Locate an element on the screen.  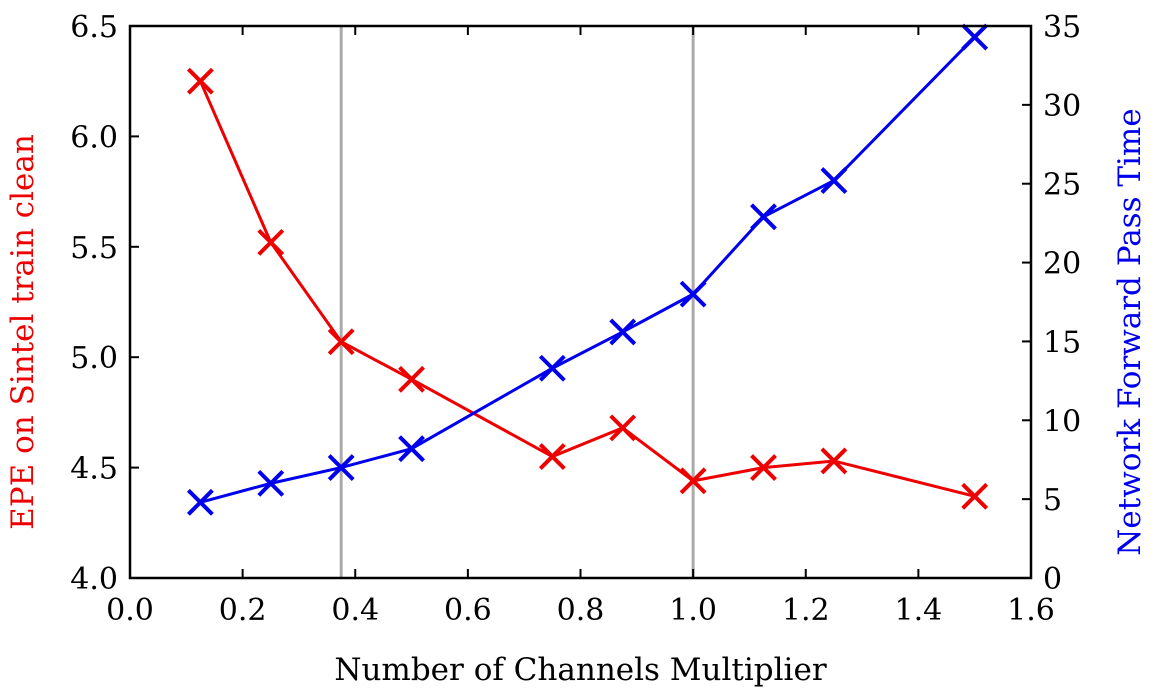
x-tick-label: 1.0 is located at coordinates (693, 610).